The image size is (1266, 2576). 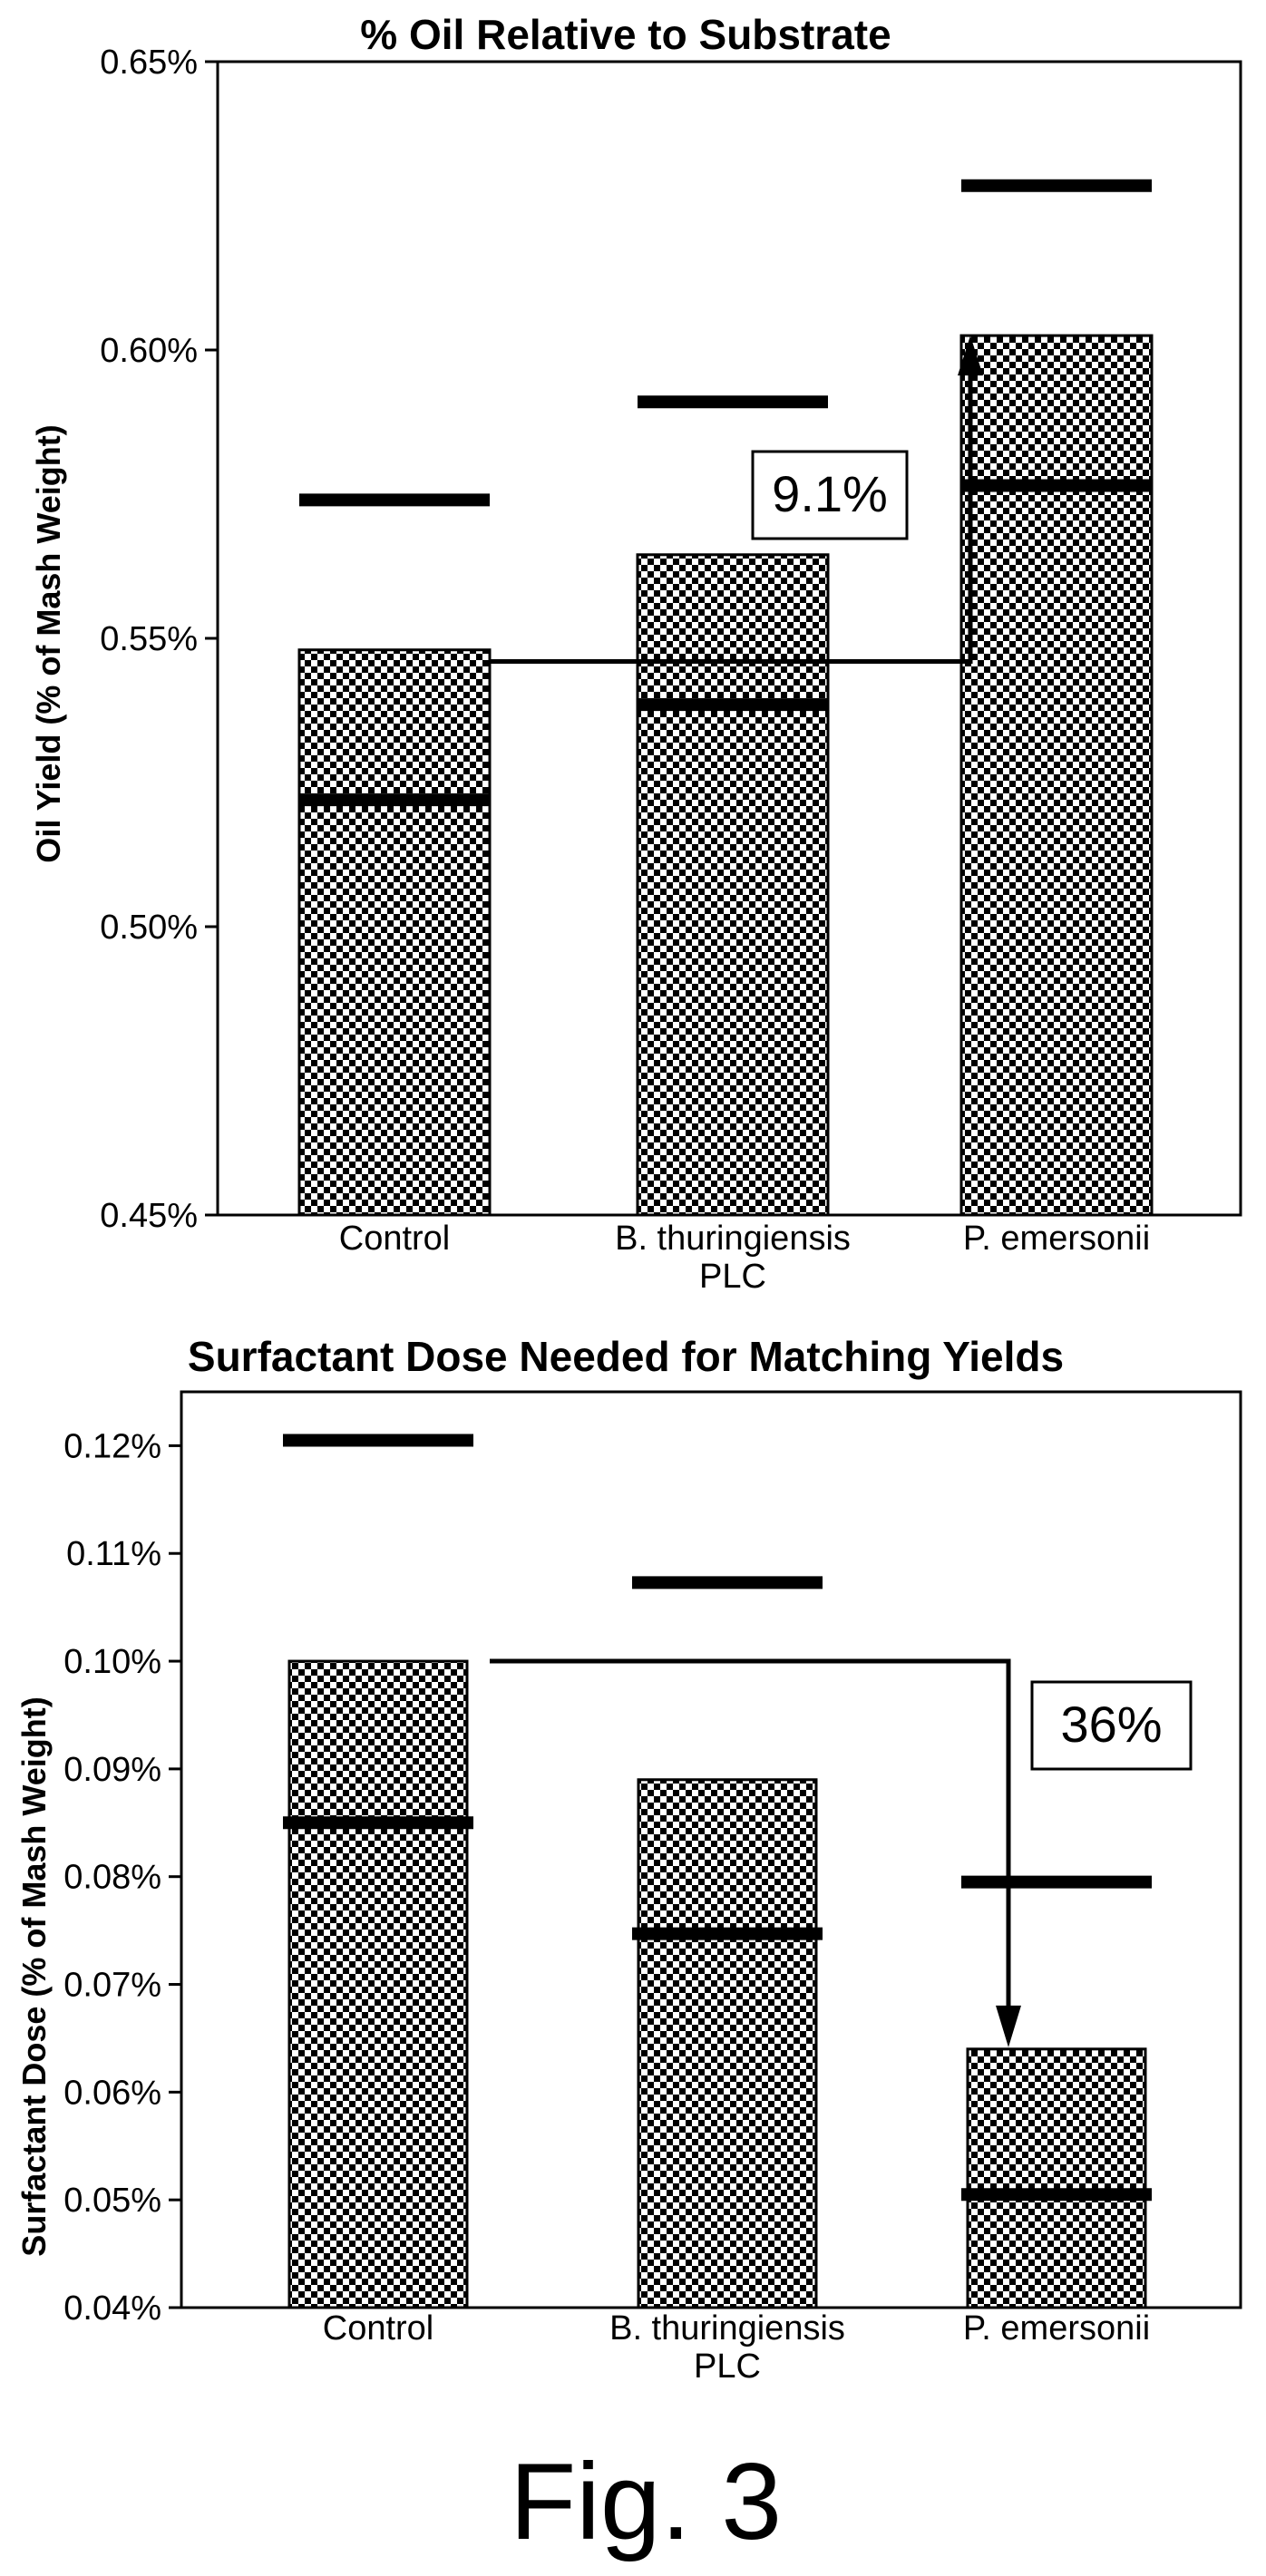 What do you see at coordinates (625, 34) in the screenshot?
I see `chart-title: % Oil Relative to Substrate` at bounding box center [625, 34].